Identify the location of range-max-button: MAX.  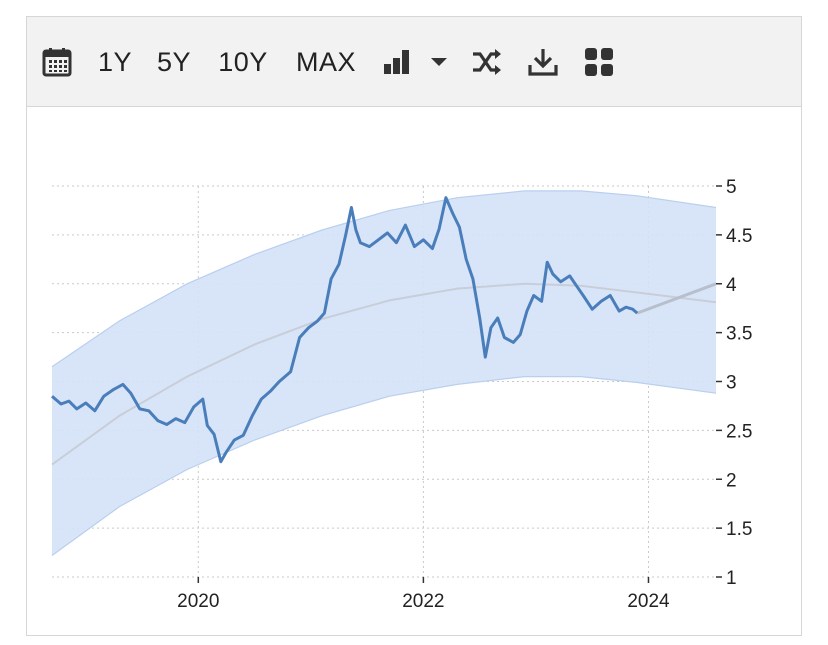
(325, 61).